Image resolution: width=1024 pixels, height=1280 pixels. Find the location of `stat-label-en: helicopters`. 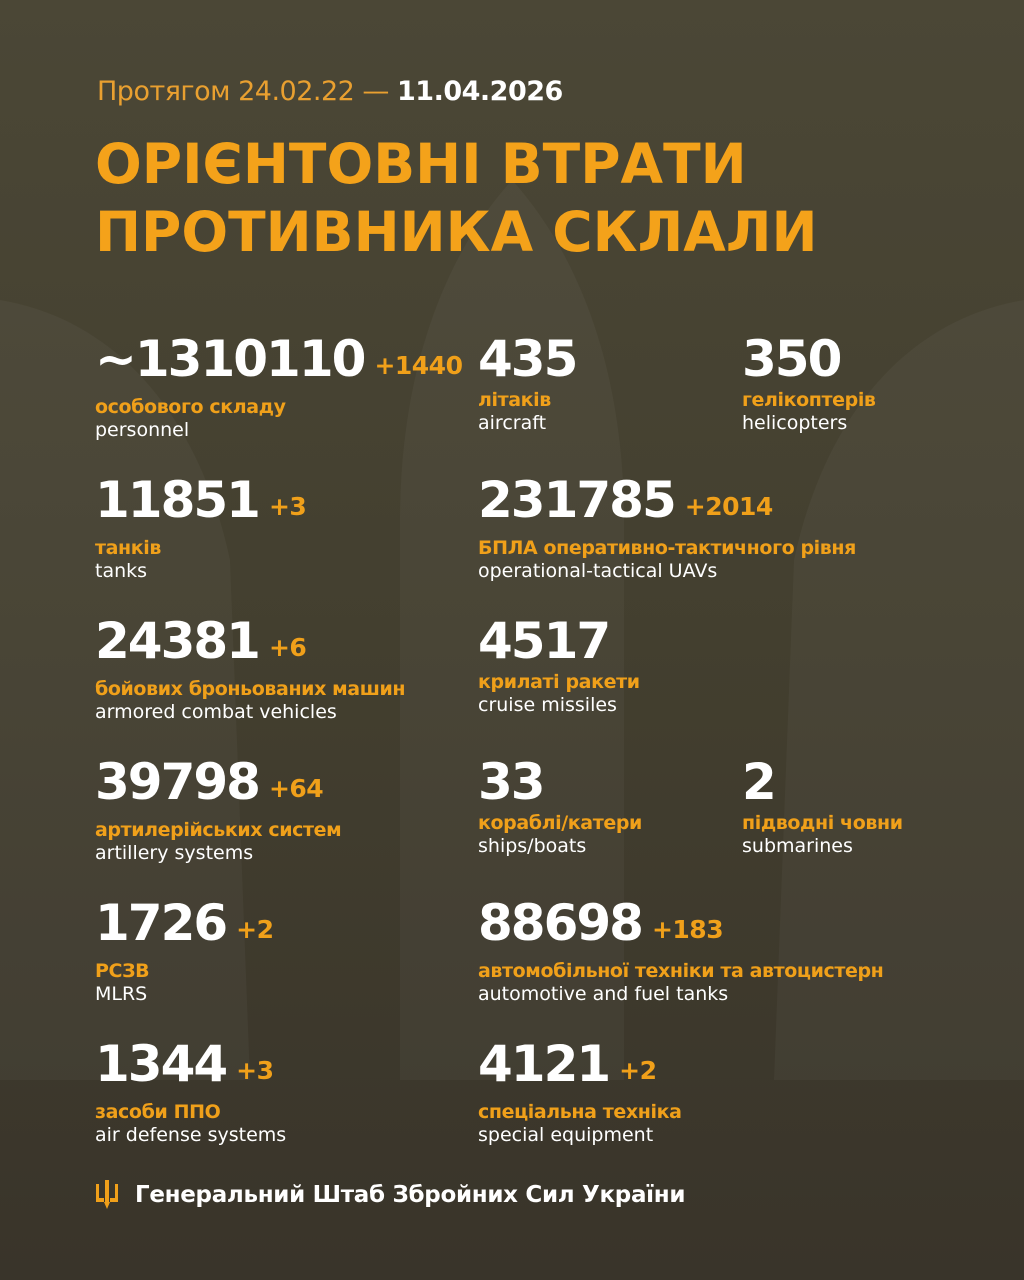

stat-label-en: helicopters is located at coordinates (795, 423).